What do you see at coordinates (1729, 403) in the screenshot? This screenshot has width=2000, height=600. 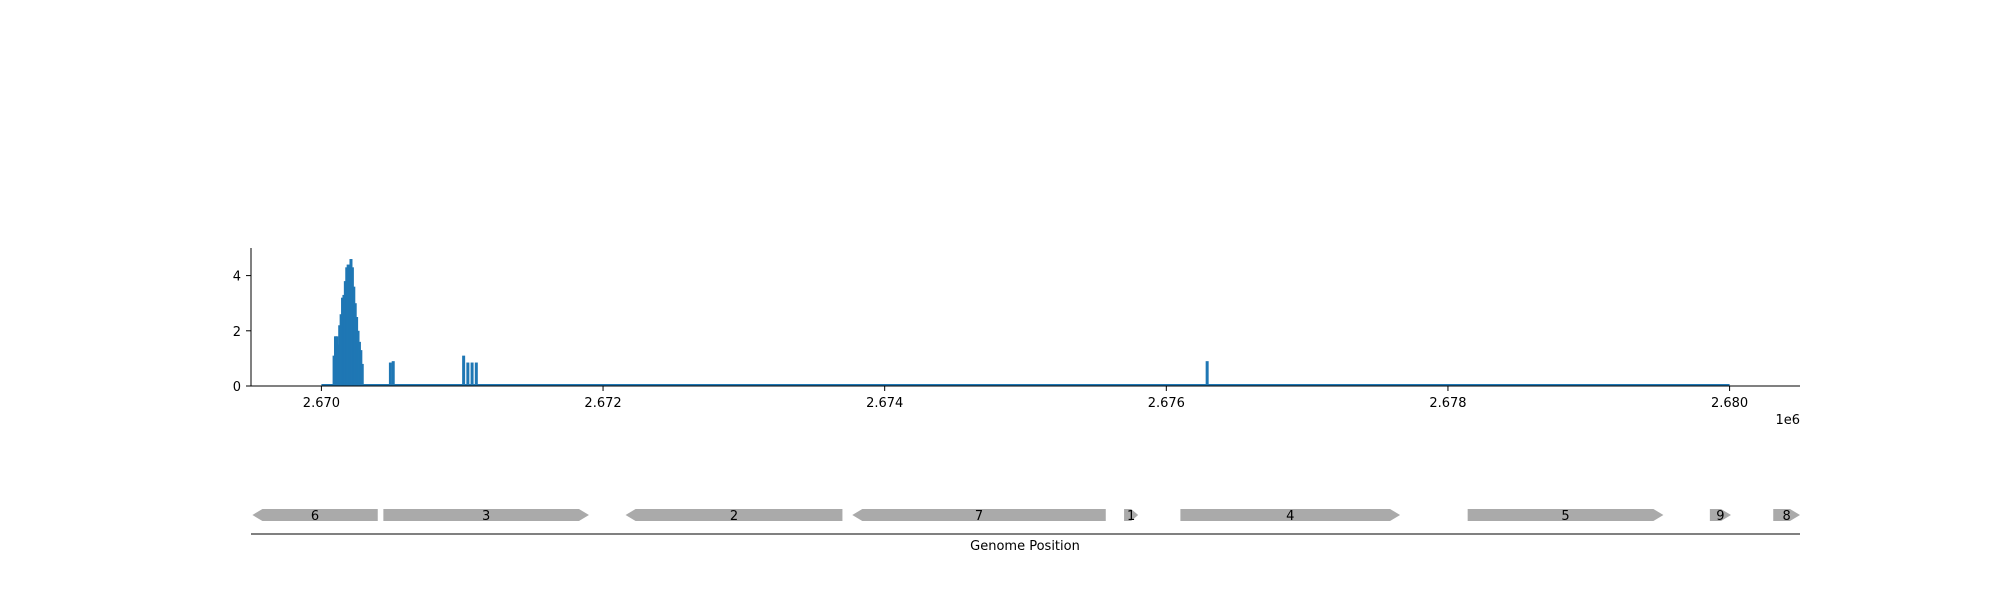 I see `x-tick-label: 2.680` at bounding box center [1729, 403].